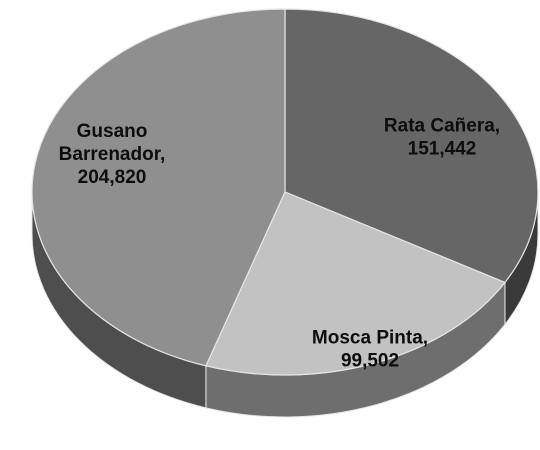  What do you see at coordinates (370, 350) in the screenshot?
I see `data-label-mosca-pinta: Mosca Pinta, 99,502` at bounding box center [370, 350].